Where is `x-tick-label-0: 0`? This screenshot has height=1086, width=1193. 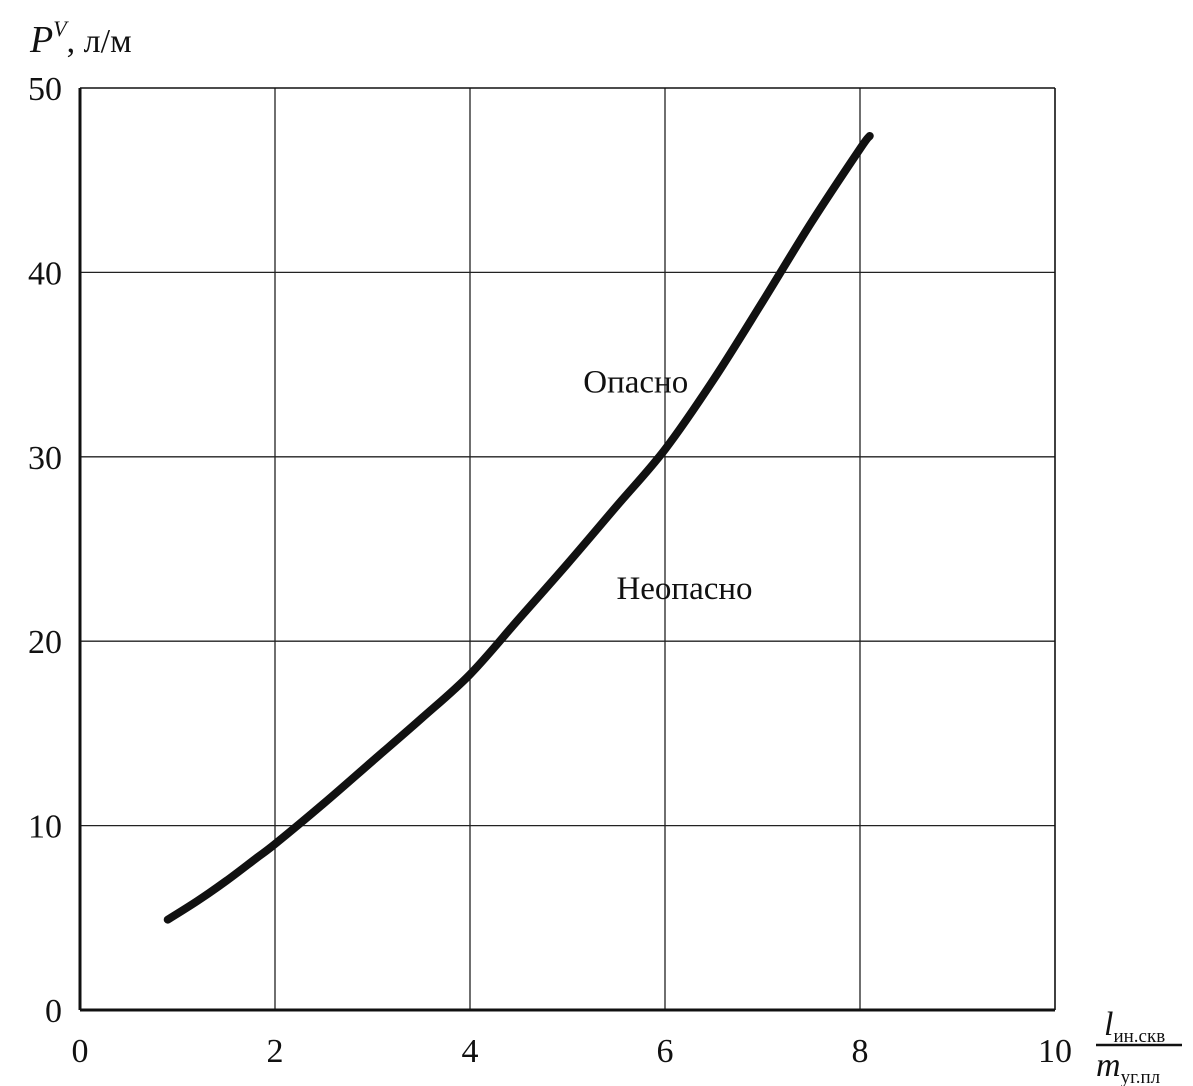
x-tick-label-0: 0 is located at coordinates (80, 1051).